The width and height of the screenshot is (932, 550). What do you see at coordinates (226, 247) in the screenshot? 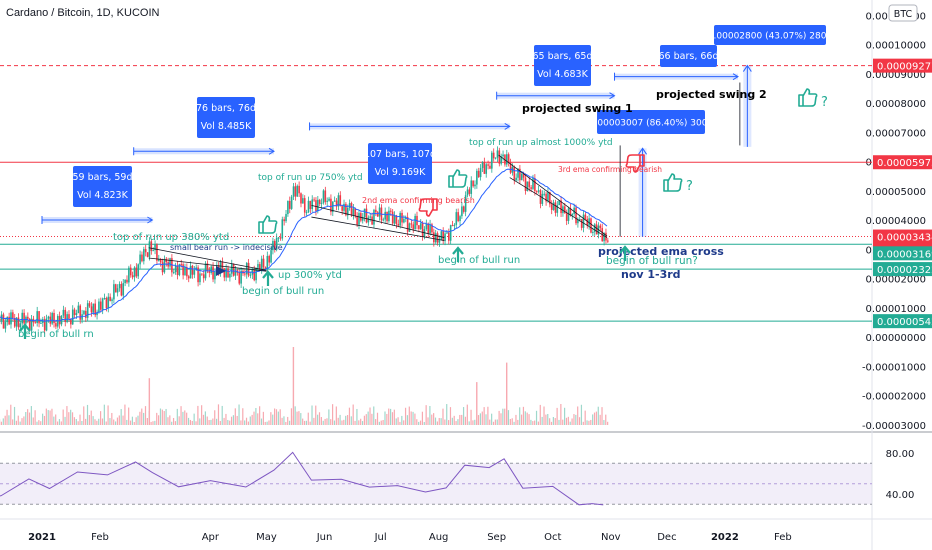
I see `annotation: small bear run -> indecisive` at bounding box center [226, 247].